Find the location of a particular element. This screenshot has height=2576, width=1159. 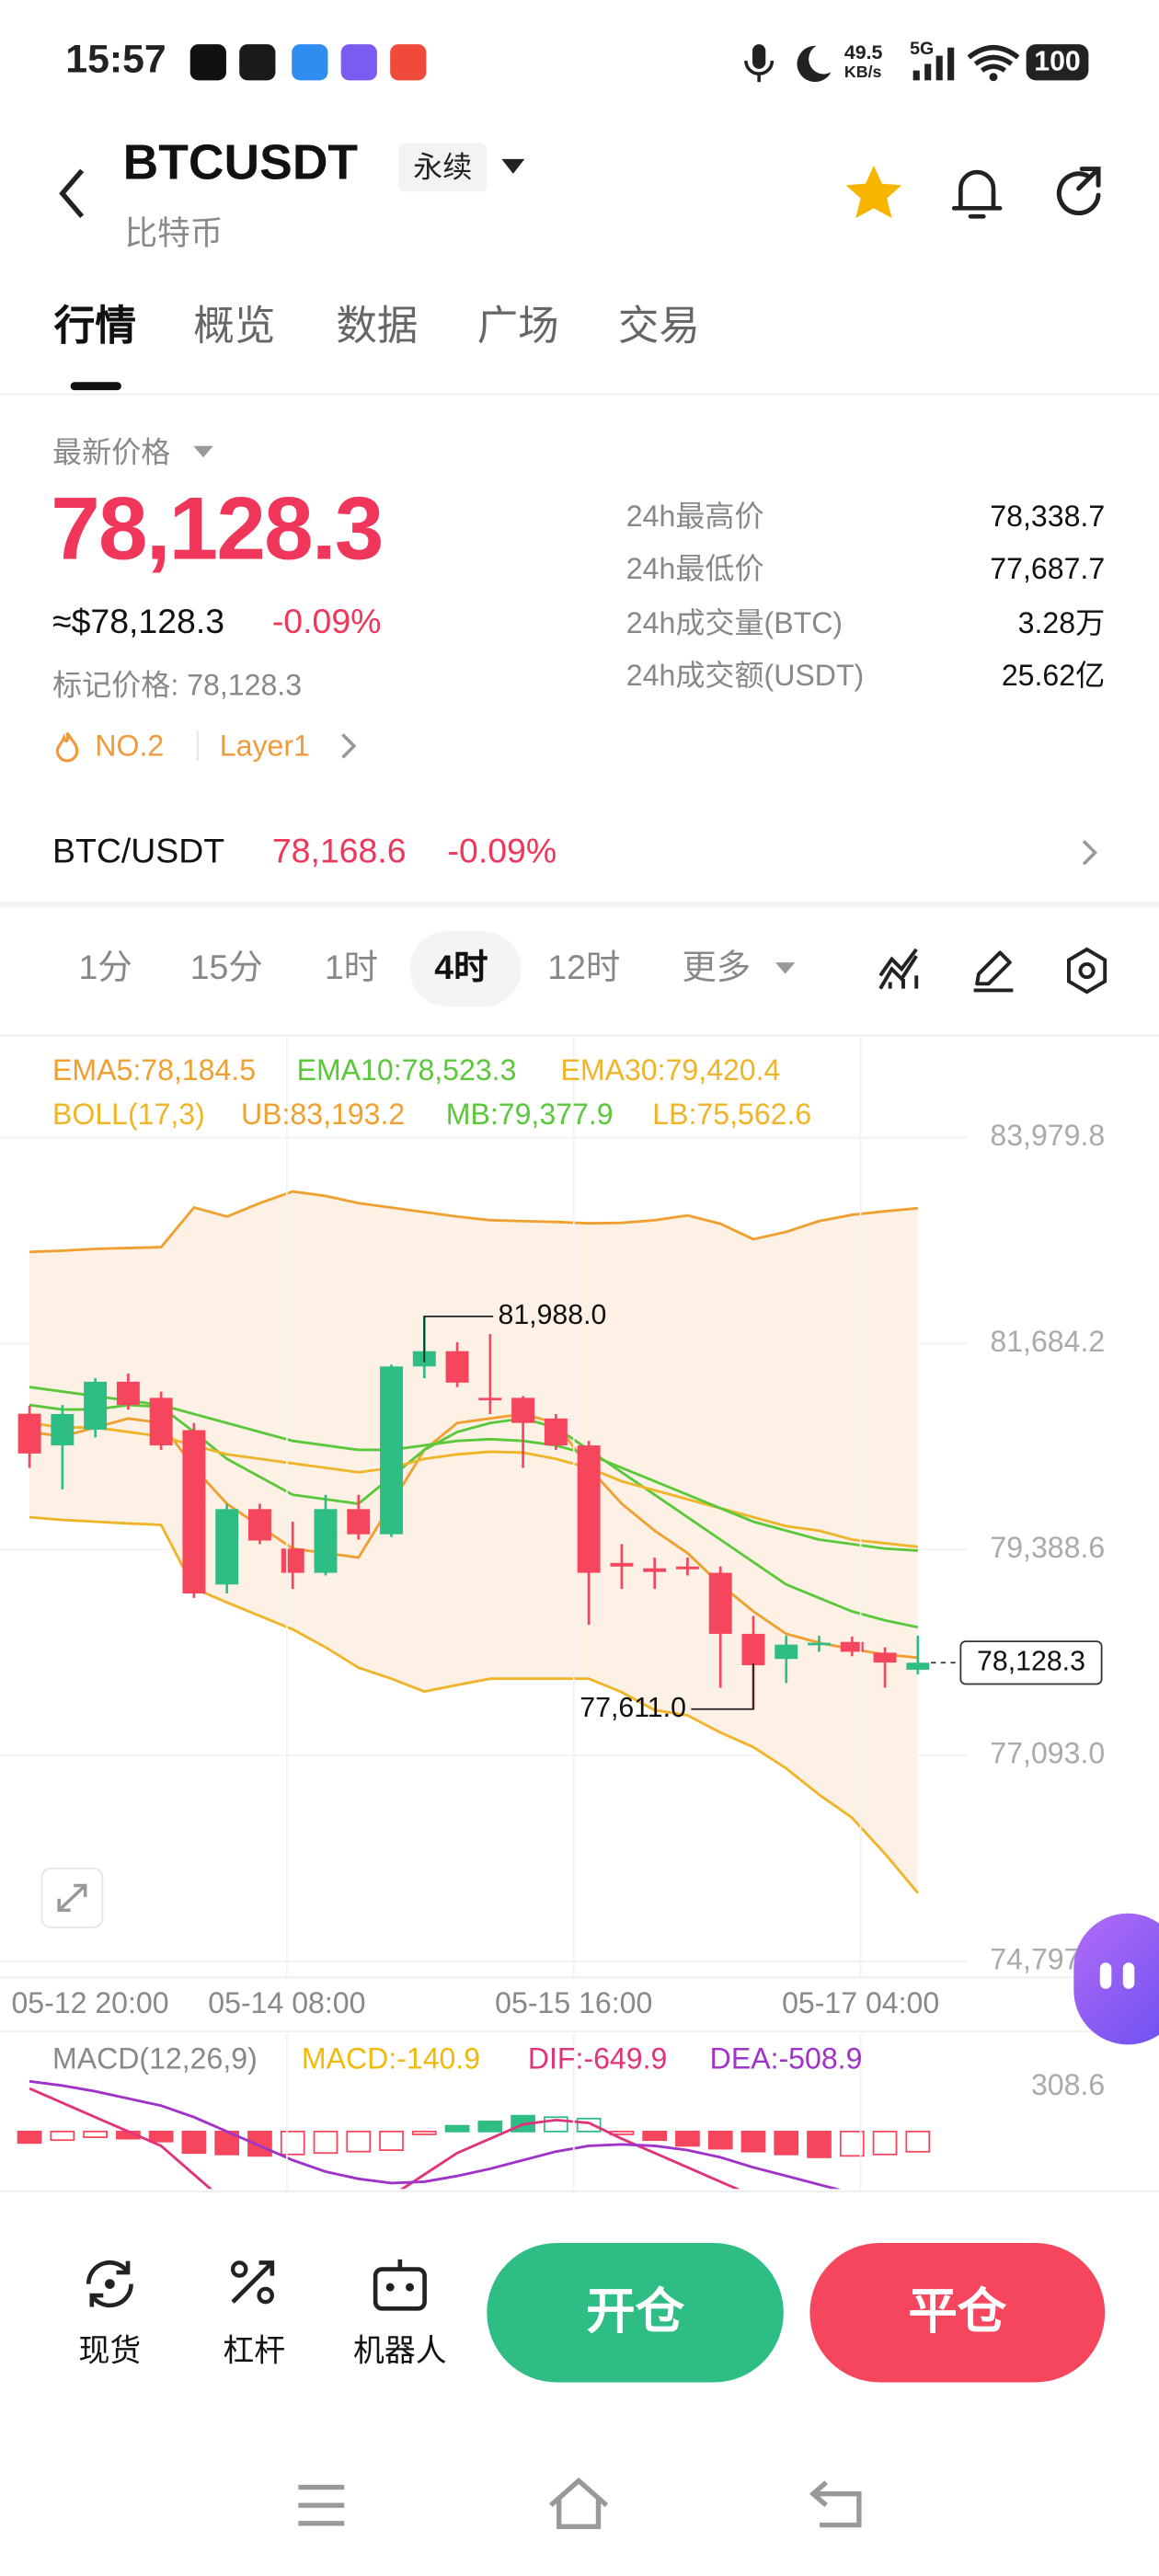

action-label: 机器人 is located at coordinates (400, 2352).